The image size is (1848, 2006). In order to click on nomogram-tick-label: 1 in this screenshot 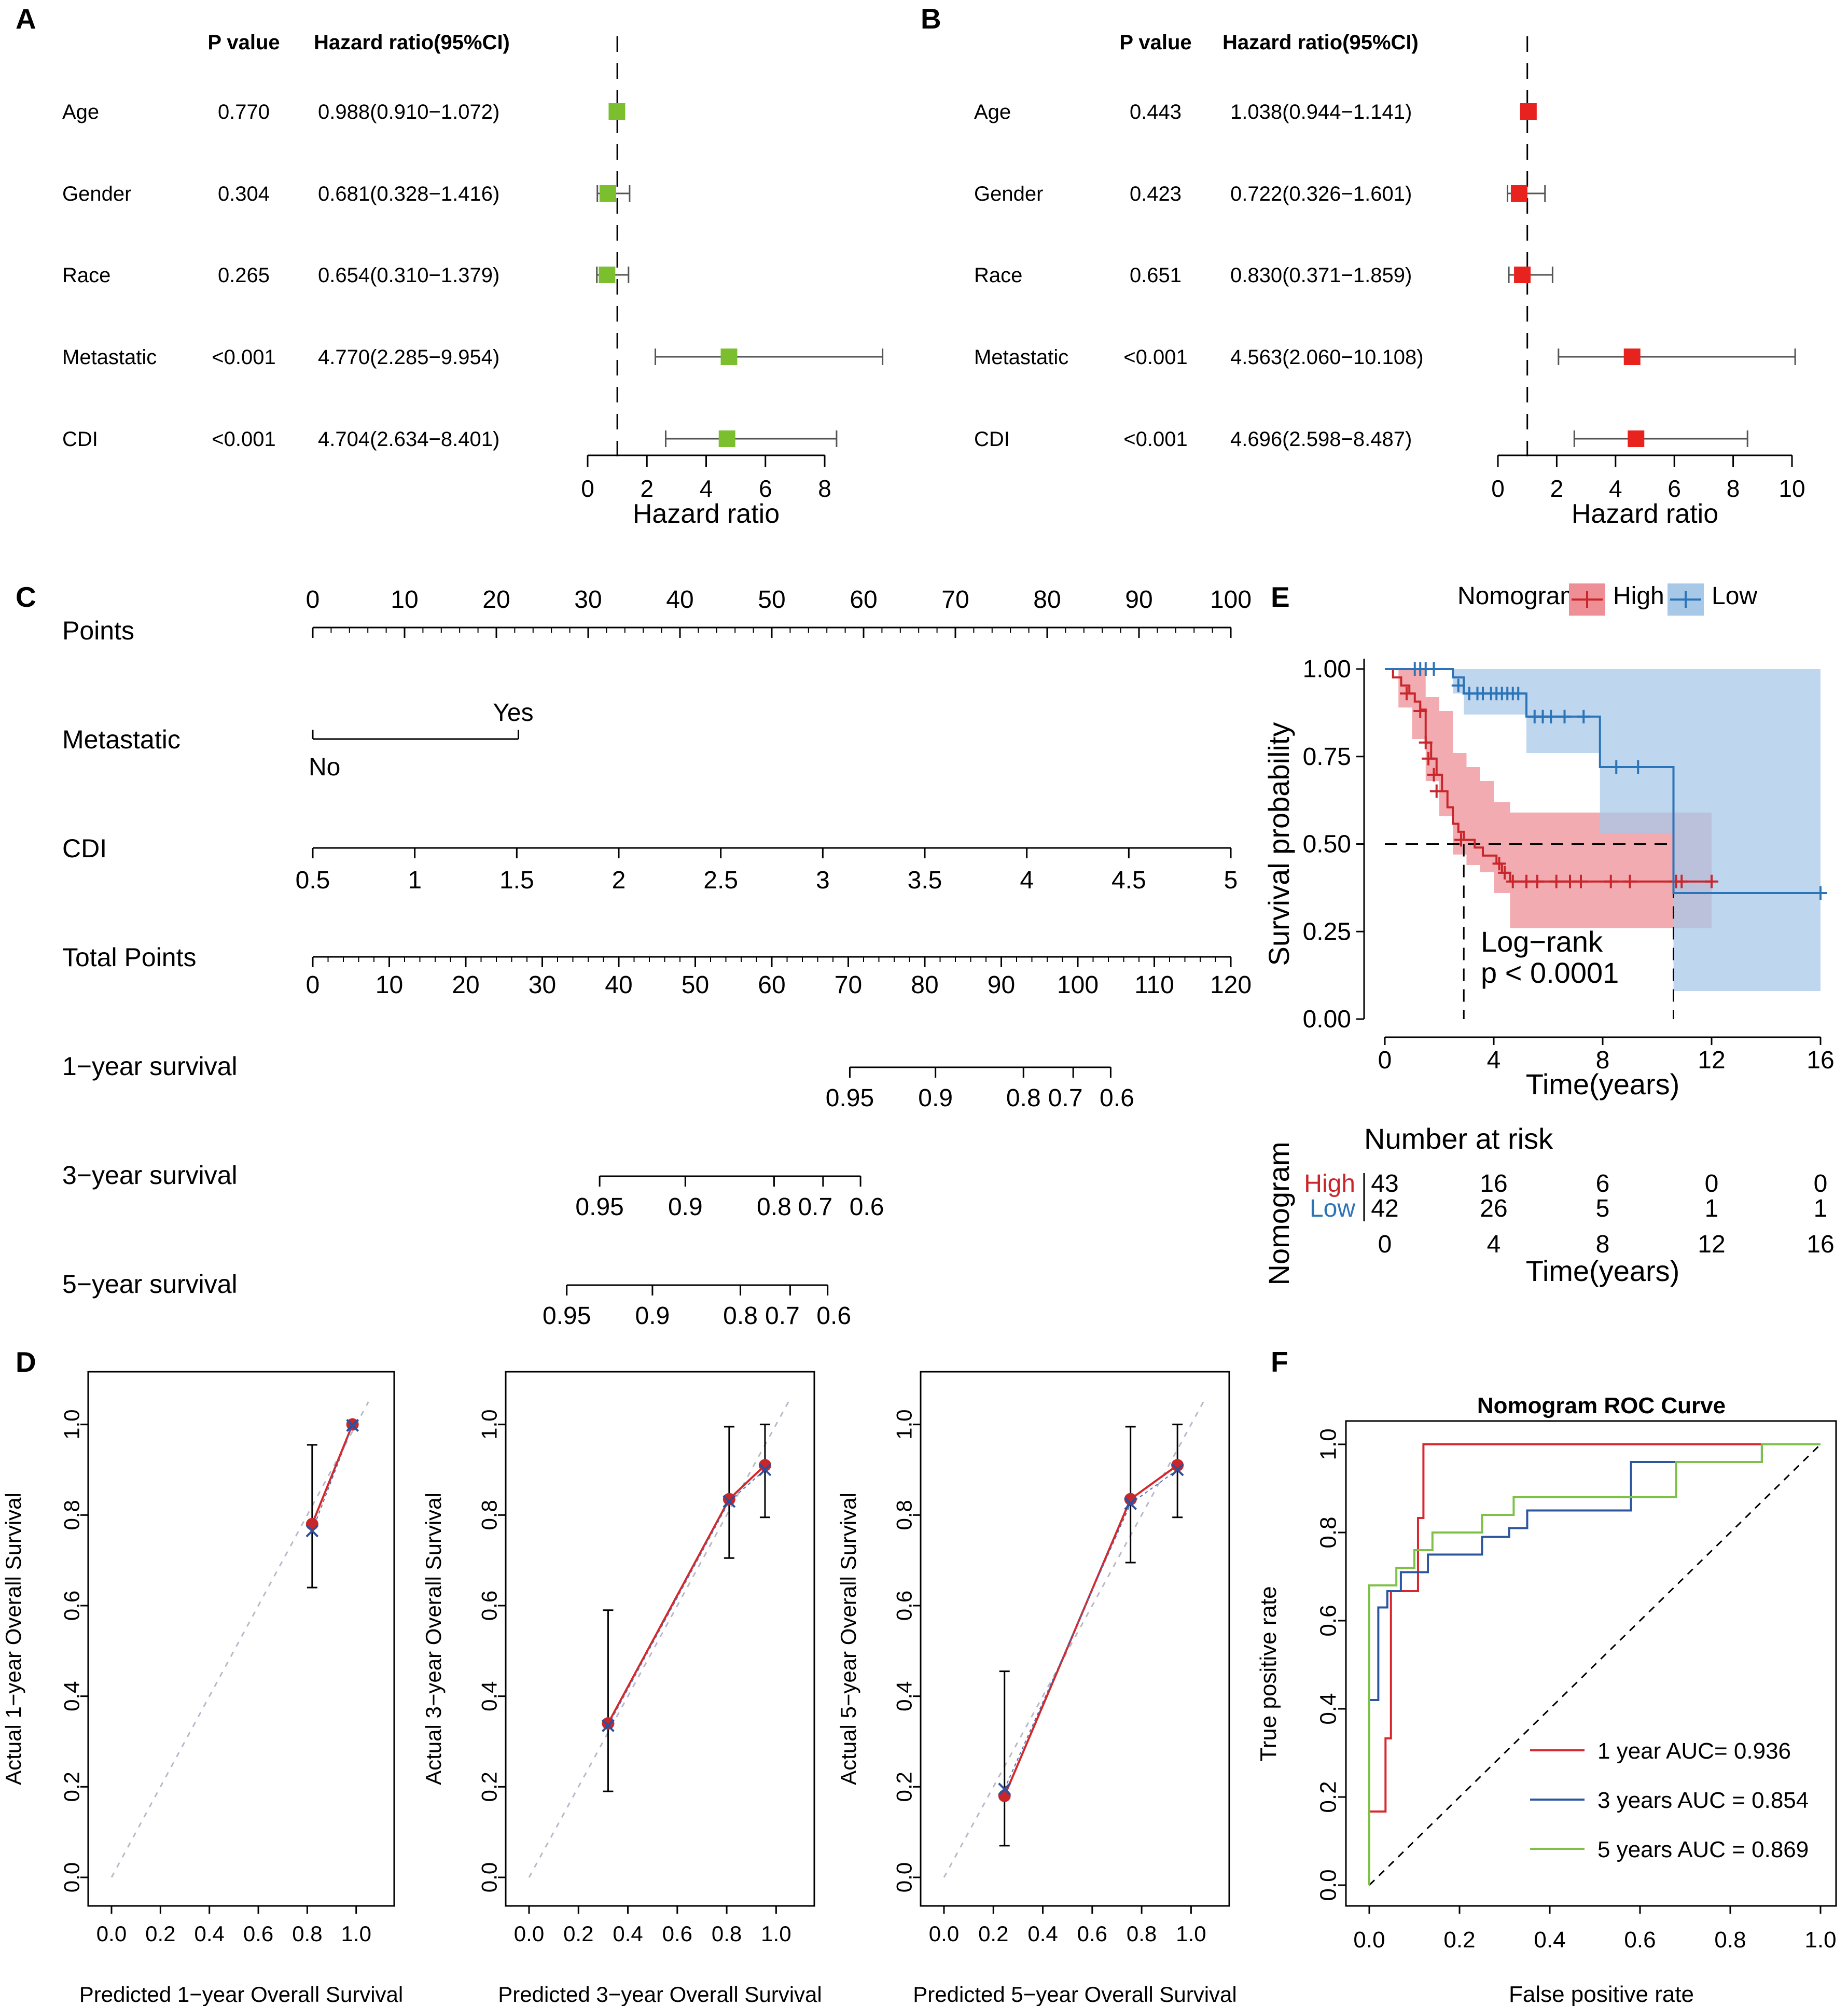, I will do `click(415, 880)`.